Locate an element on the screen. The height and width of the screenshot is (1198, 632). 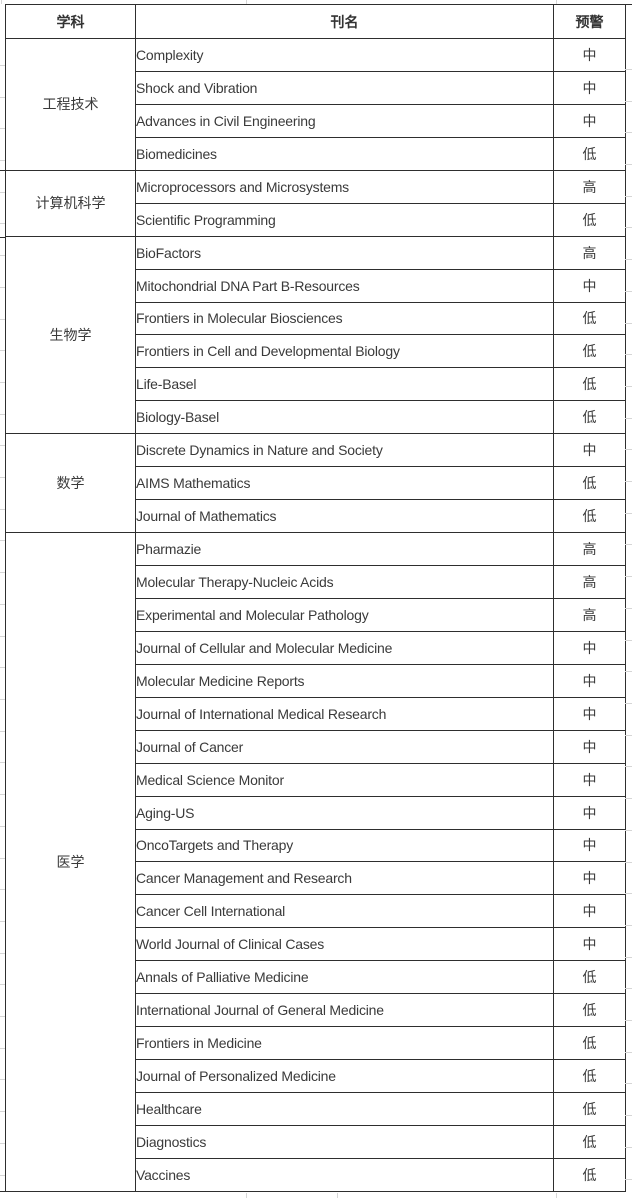
table-header: 学科 刊名 预警 is located at coordinates (315, 21).